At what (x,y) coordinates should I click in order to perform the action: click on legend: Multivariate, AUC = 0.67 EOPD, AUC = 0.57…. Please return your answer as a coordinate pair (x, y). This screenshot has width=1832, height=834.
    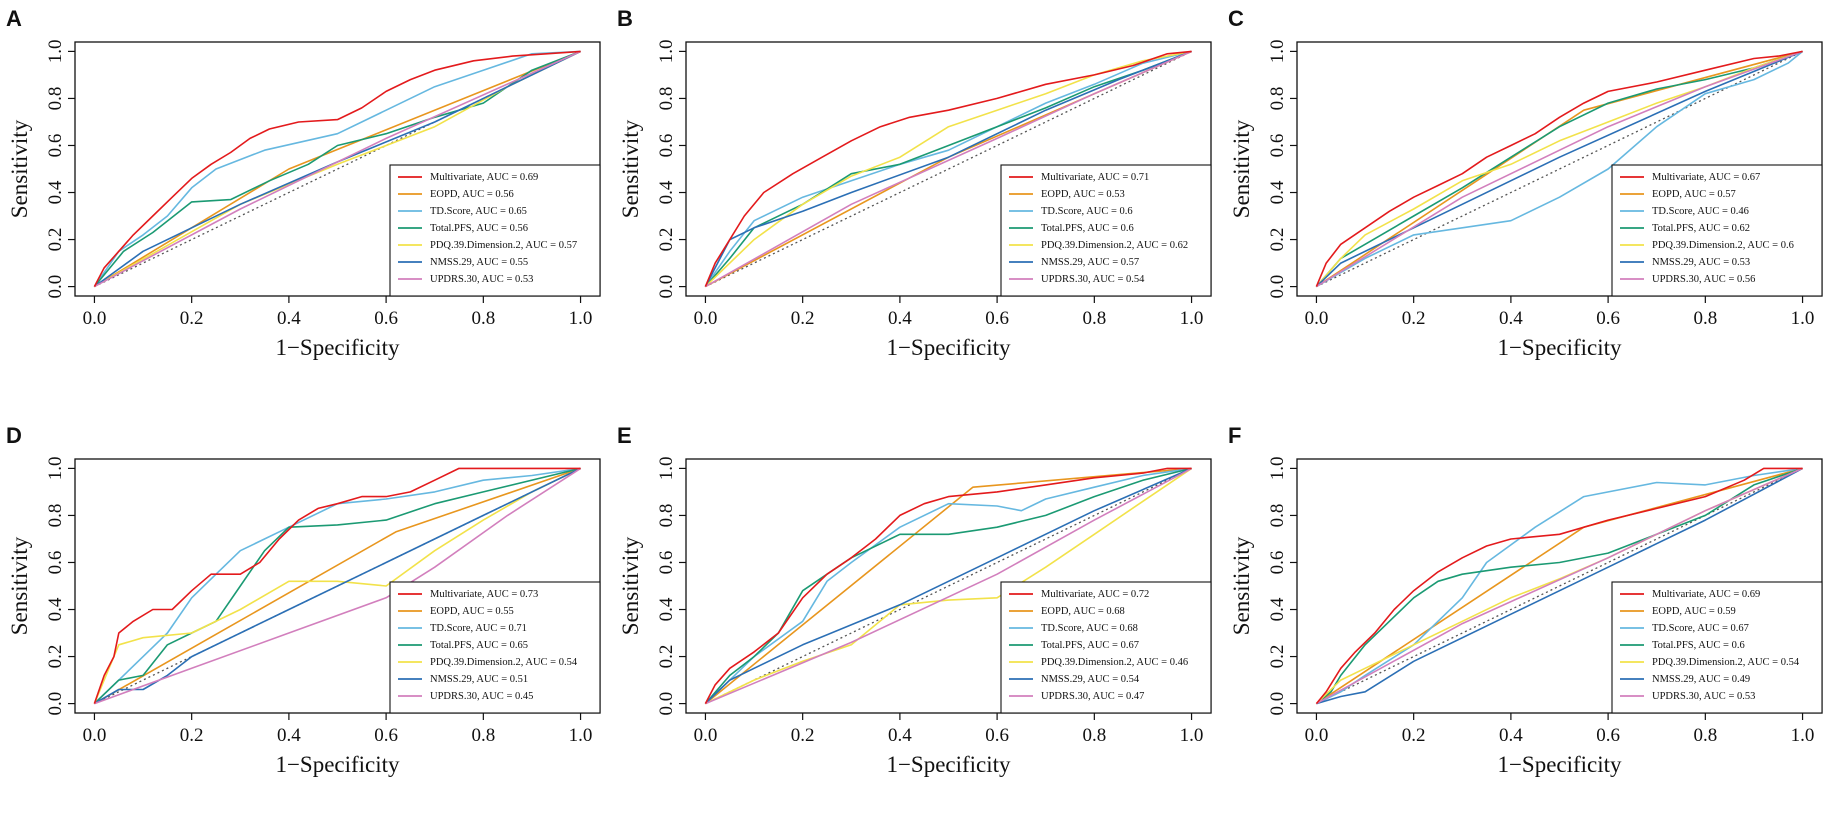
    Looking at the image, I should click on (1717, 230).